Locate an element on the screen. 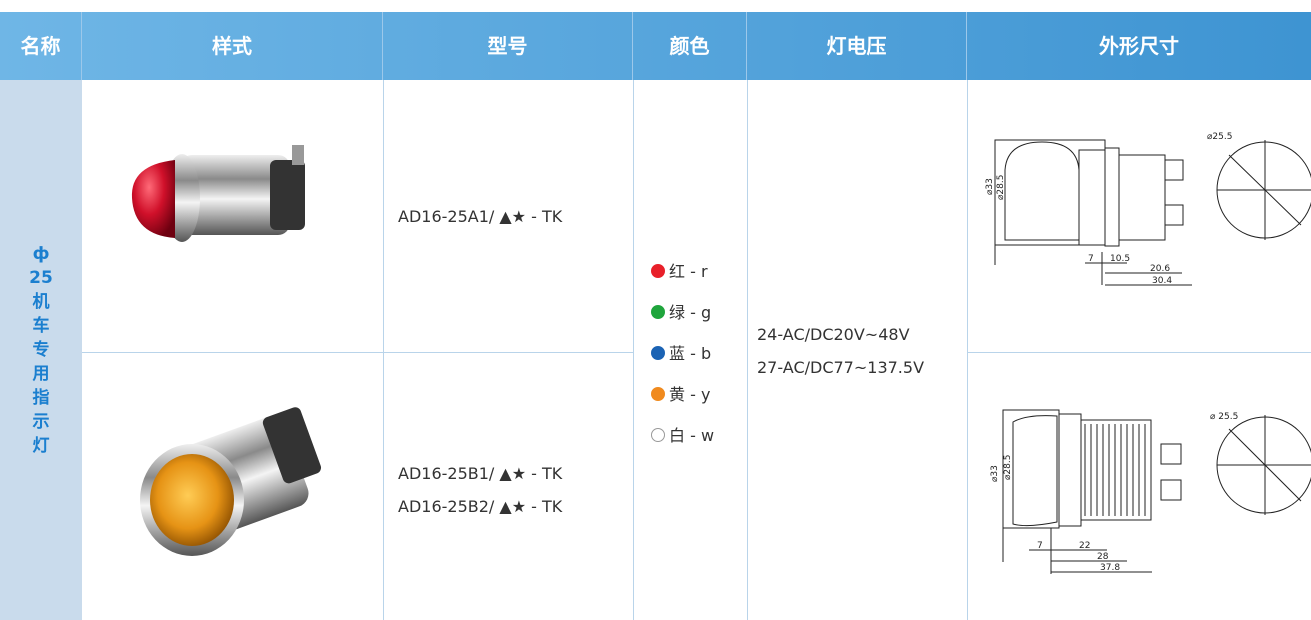  header-cell: 样式 is located at coordinates (232, 46).